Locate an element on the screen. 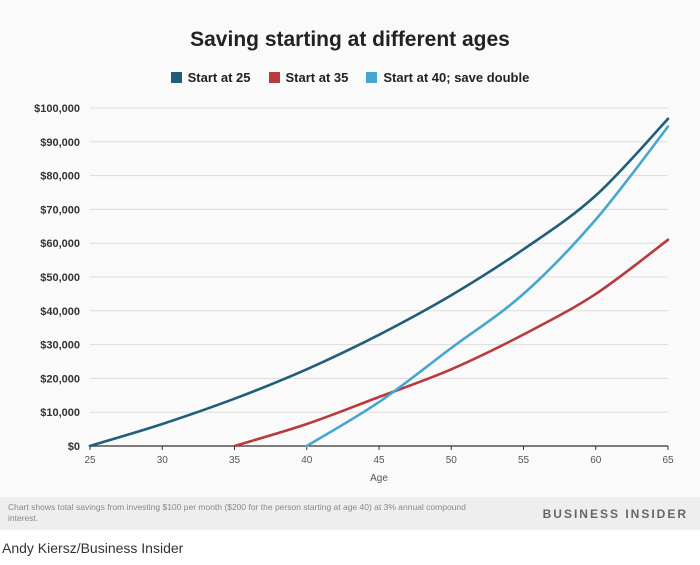 This screenshot has height=565, width=700. legend-label: Start at 25 is located at coordinates (219, 77).